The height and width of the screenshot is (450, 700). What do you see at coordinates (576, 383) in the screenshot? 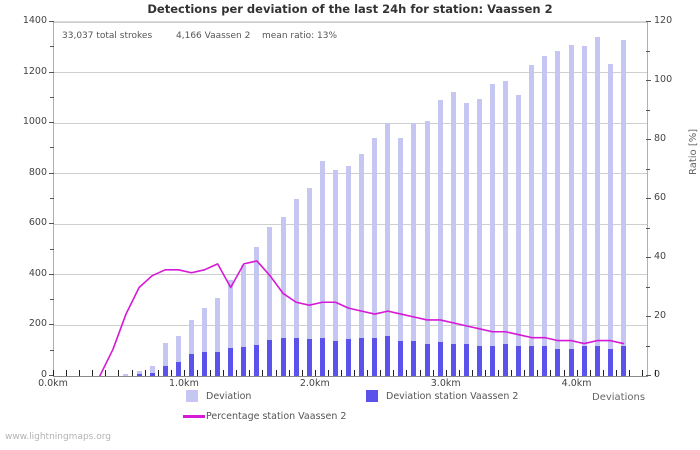
I see `x-axis-tick-label: 4.0km` at bounding box center [576, 383].